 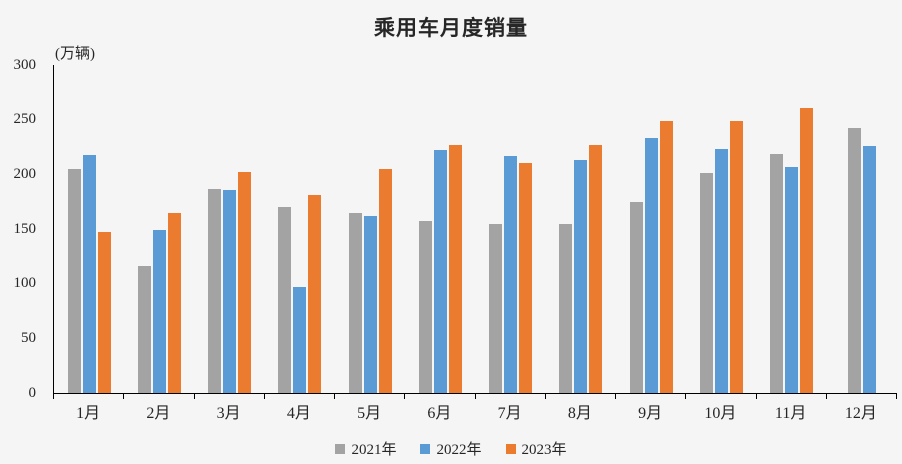 I want to click on bar-2022年-6月, so click(x=440, y=271).